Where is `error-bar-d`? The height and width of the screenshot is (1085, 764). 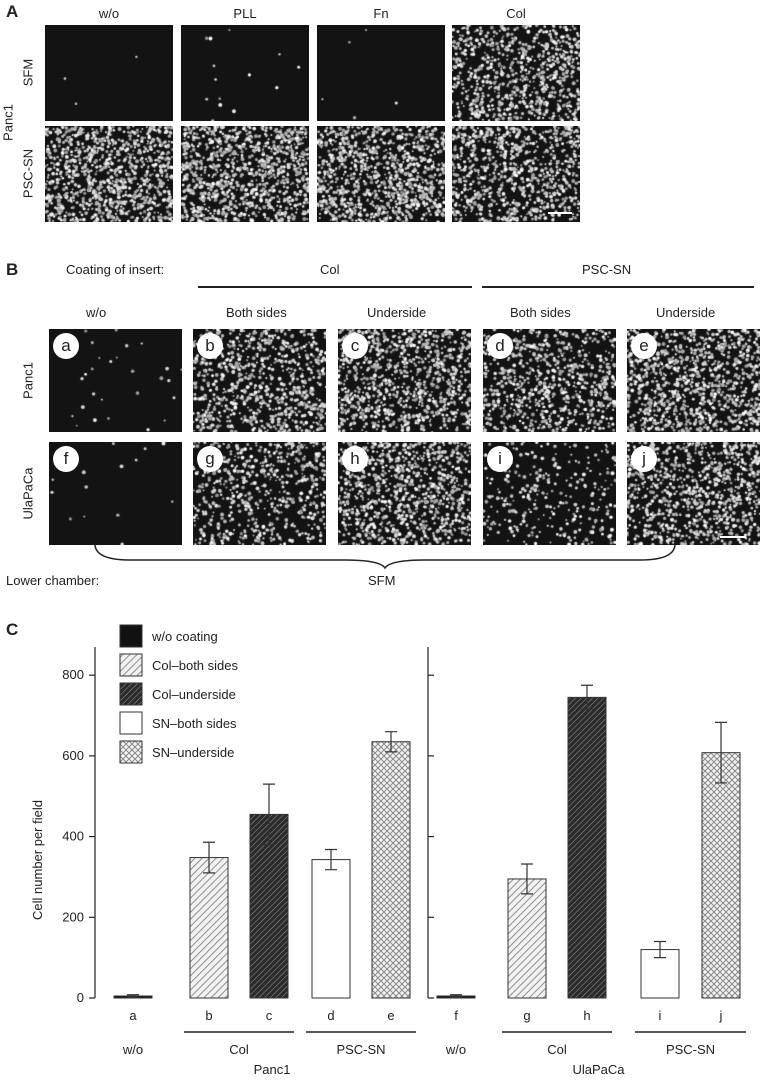 error-bar-d is located at coordinates (331, 859).